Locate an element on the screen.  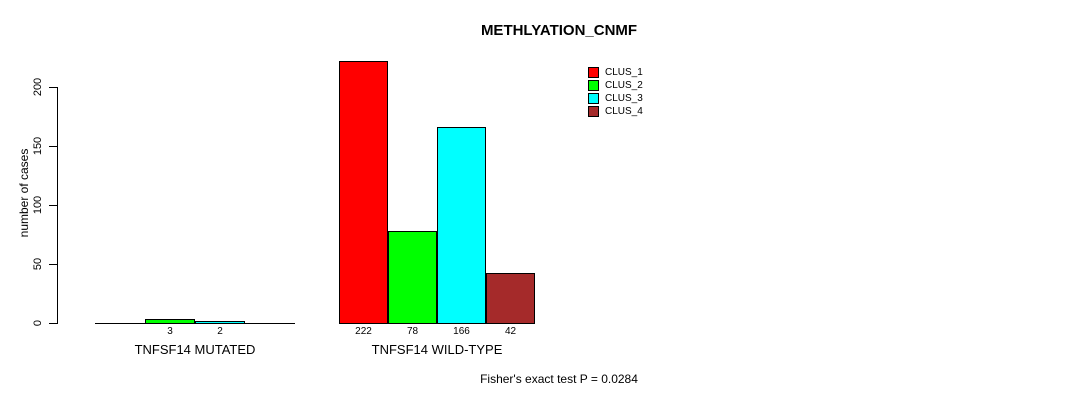
bar-value-label: 166 is located at coordinates (461, 331).